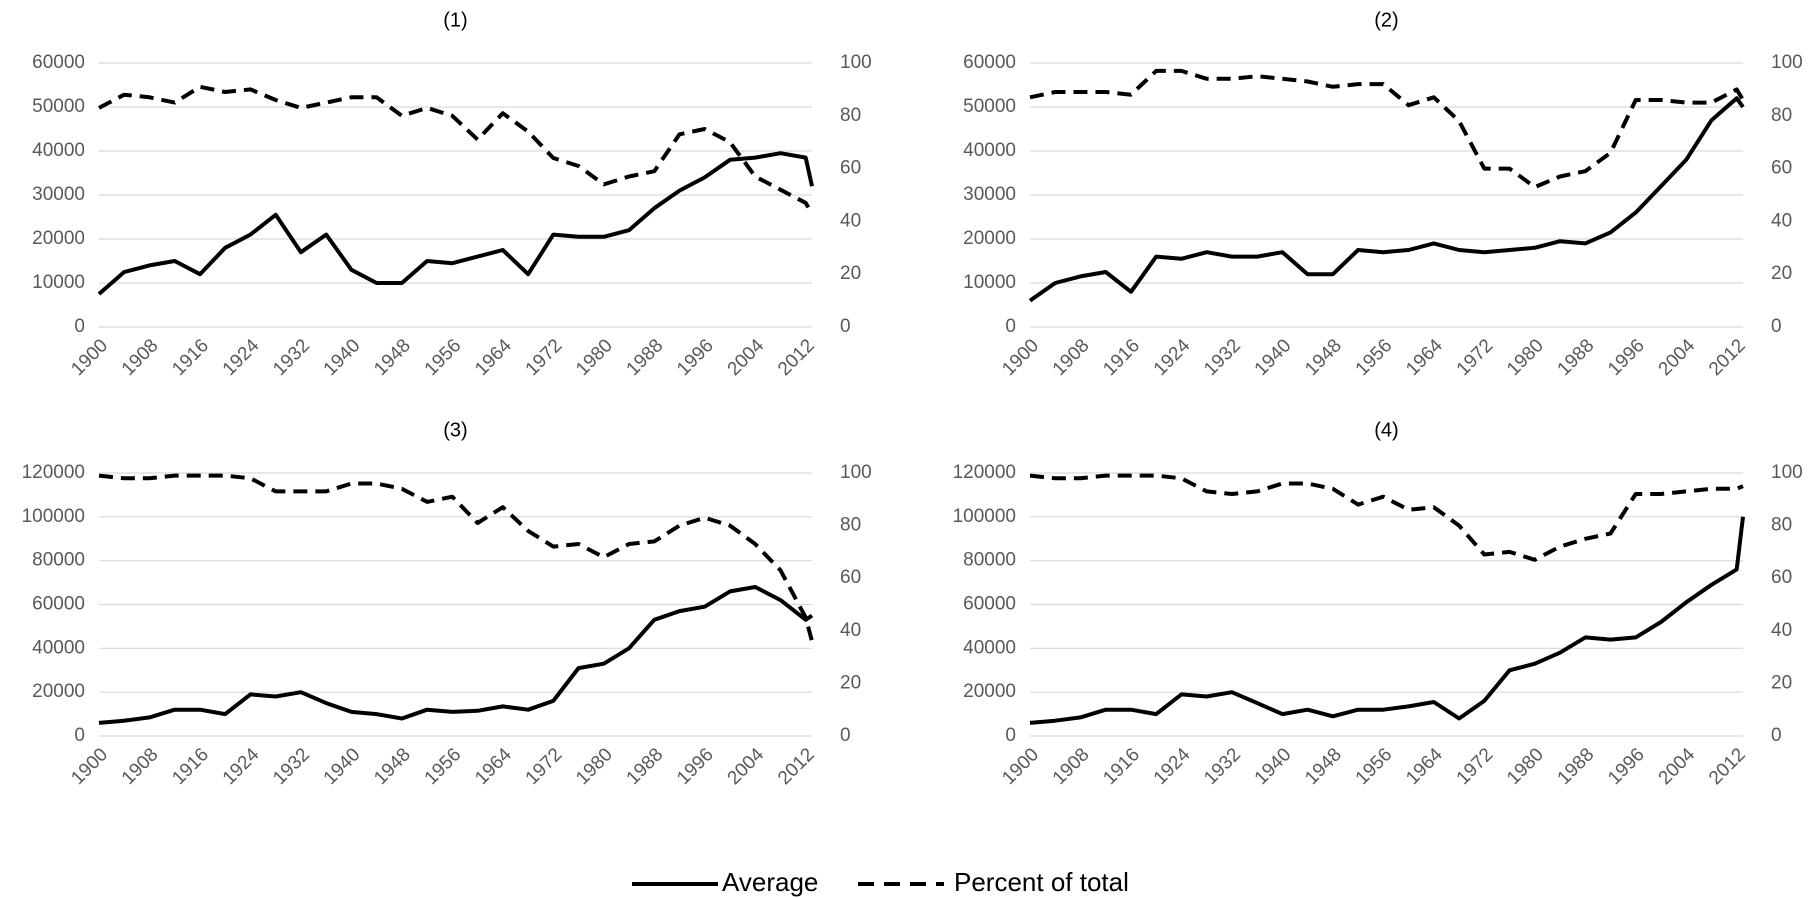 The width and height of the screenshot is (1809, 898). Describe the element at coordinates (1041, 882) in the screenshot. I see `legend-label: Percent of total` at that location.